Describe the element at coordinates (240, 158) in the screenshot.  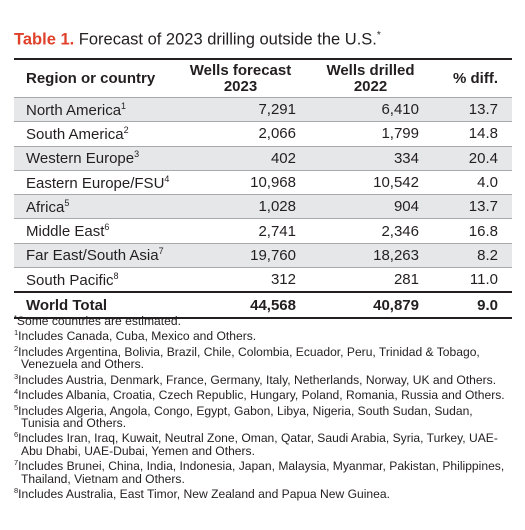
I see `forecast-cell: 402` at that location.